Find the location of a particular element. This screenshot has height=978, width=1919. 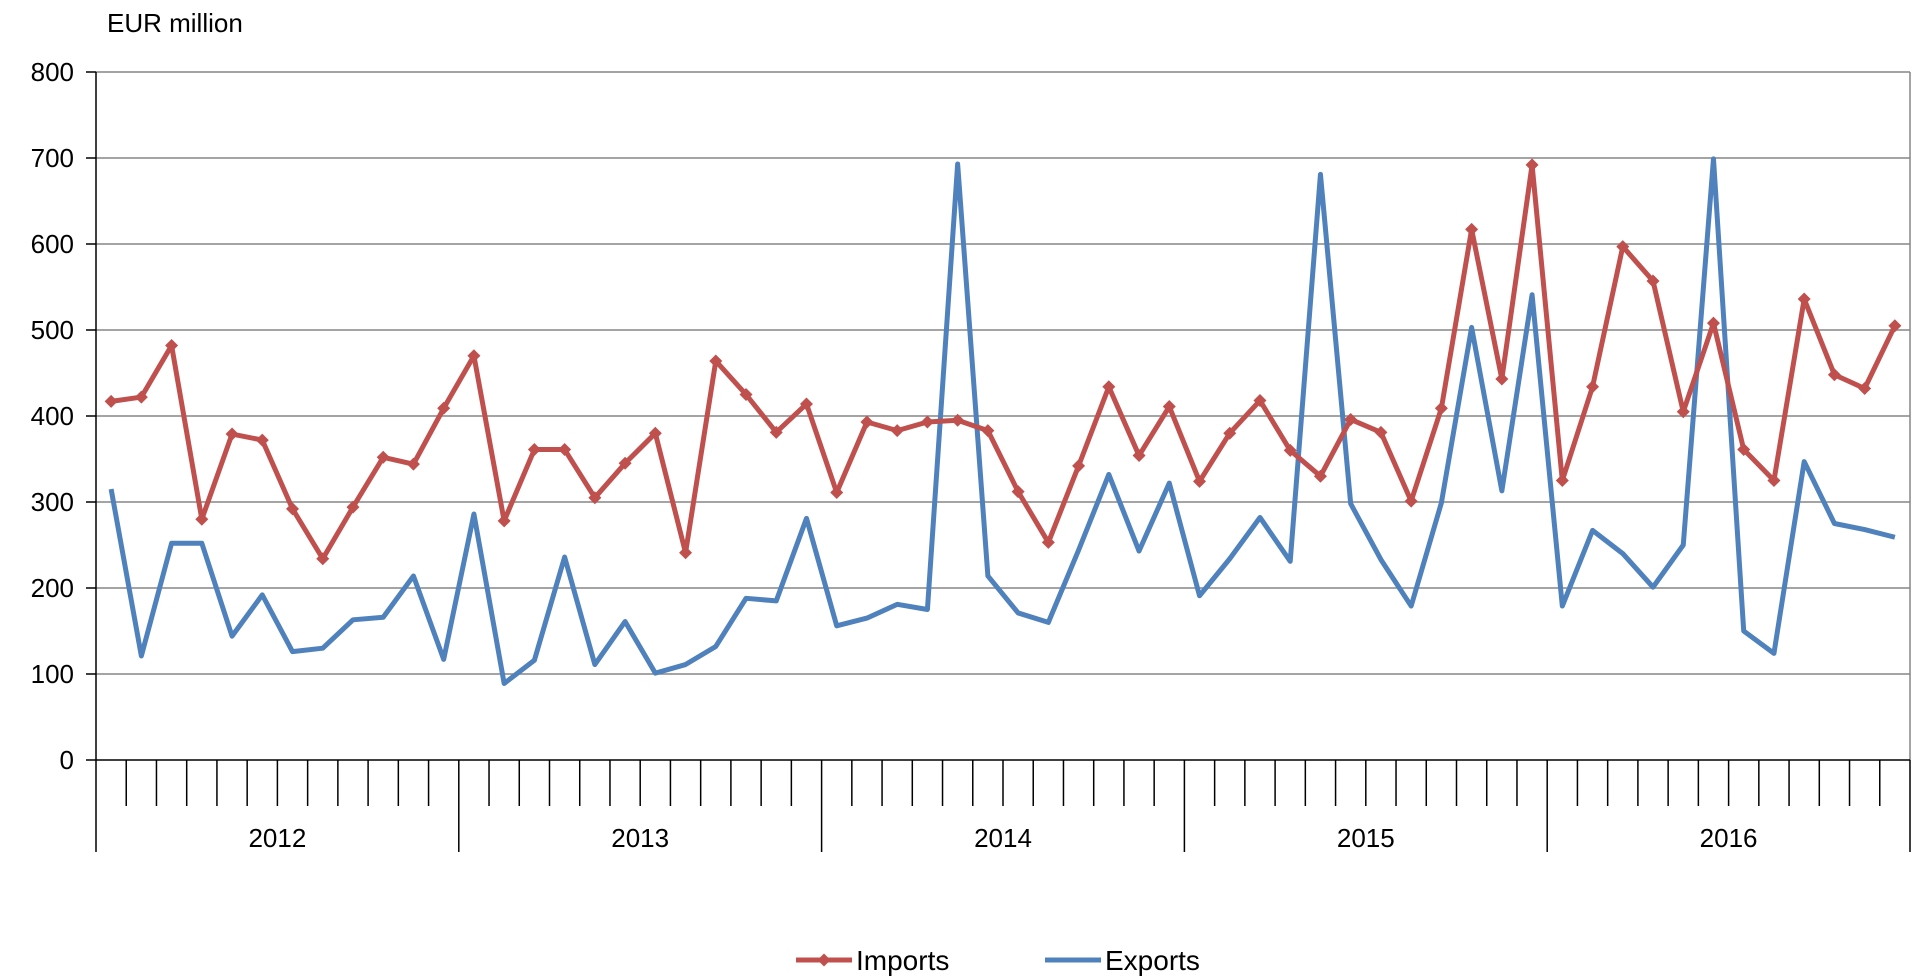

y-tick-label-100: 100 is located at coordinates (52, 674).